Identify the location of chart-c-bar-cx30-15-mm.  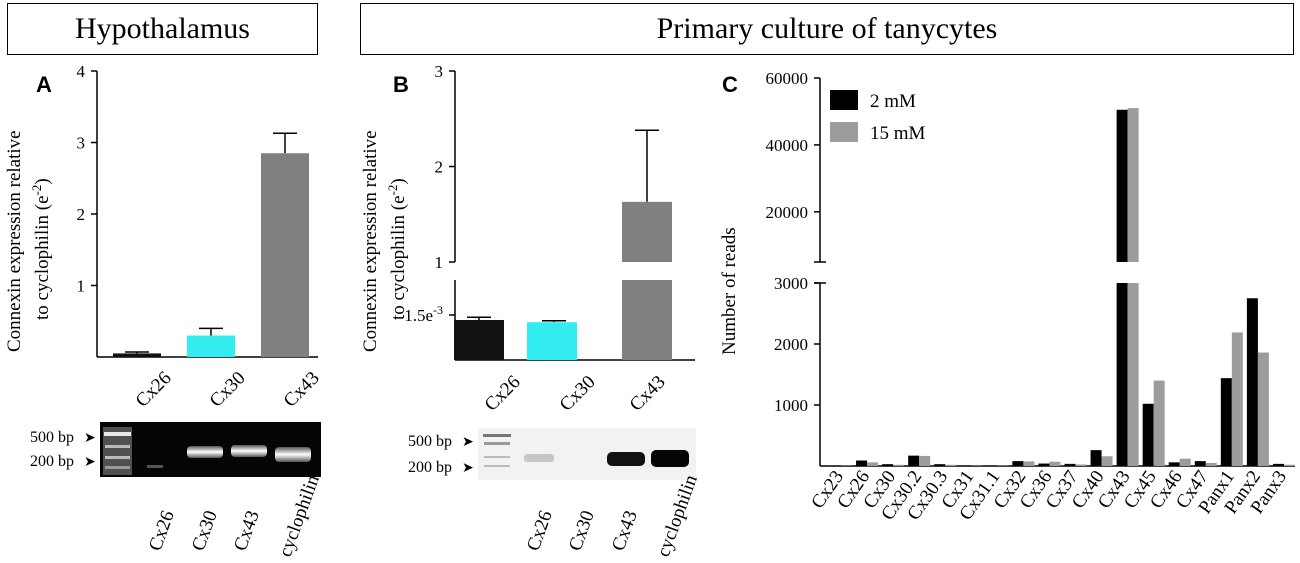
(899, 465).